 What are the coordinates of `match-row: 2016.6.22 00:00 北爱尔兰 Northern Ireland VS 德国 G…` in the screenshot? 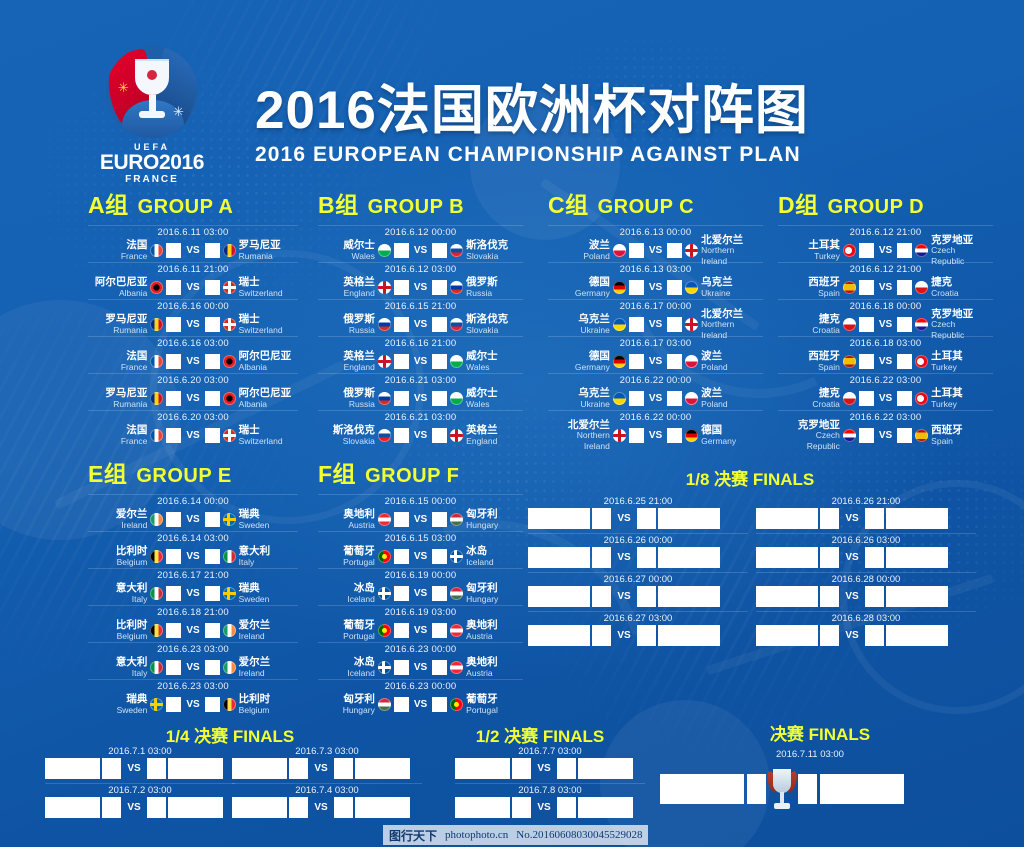 It's located at (655, 430).